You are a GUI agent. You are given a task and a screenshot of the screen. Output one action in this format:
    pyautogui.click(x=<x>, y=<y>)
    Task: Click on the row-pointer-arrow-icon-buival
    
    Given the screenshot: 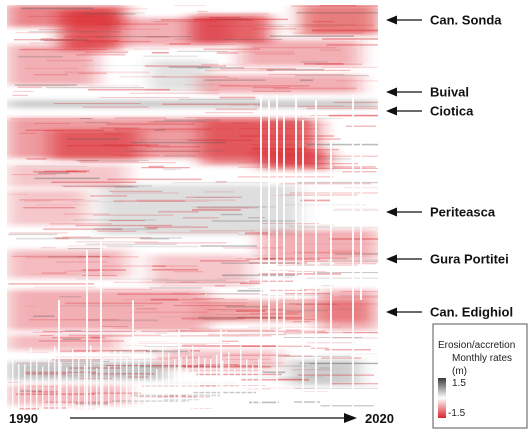 What is the action you would take?
    pyautogui.click(x=391, y=92)
    